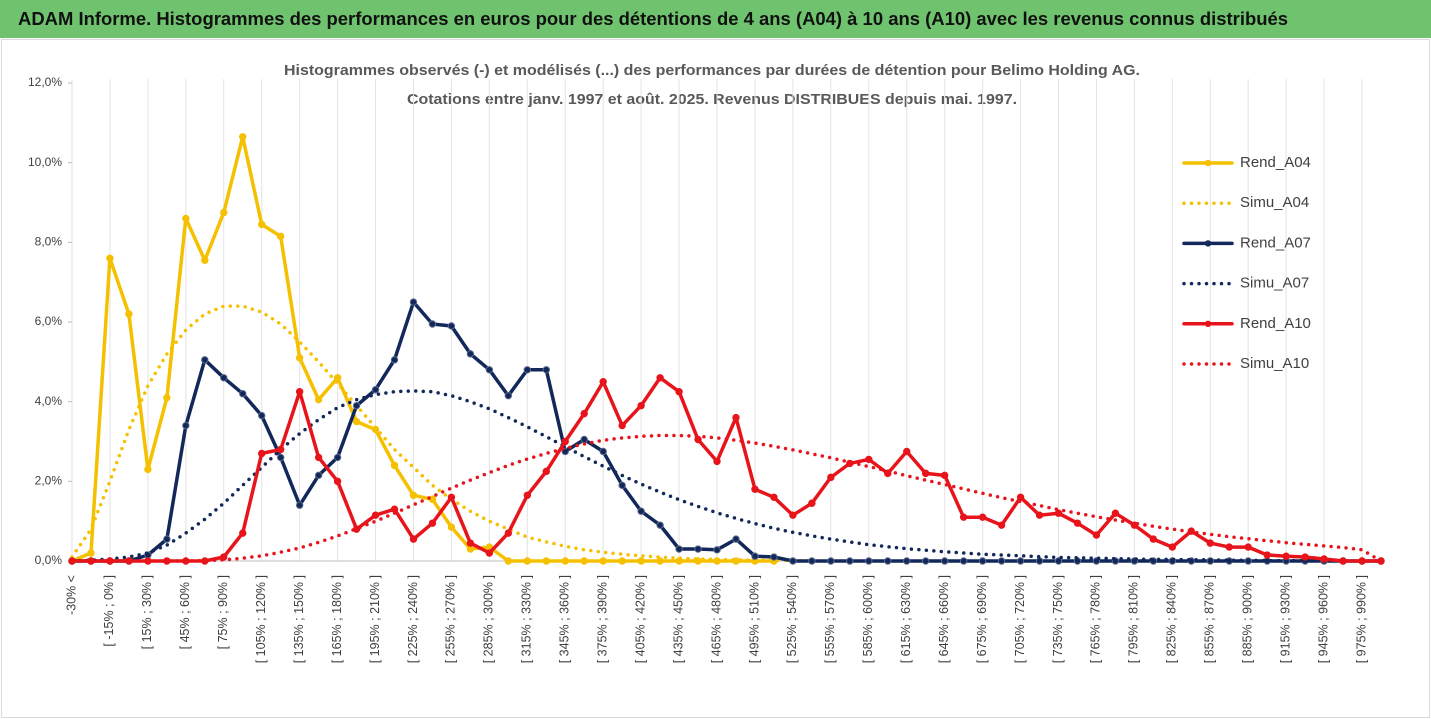 Image resolution: width=1431 pixels, height=719 pixels. I want to click on x-tick-label: [ 195% ; 210% ], so click(375, 619).